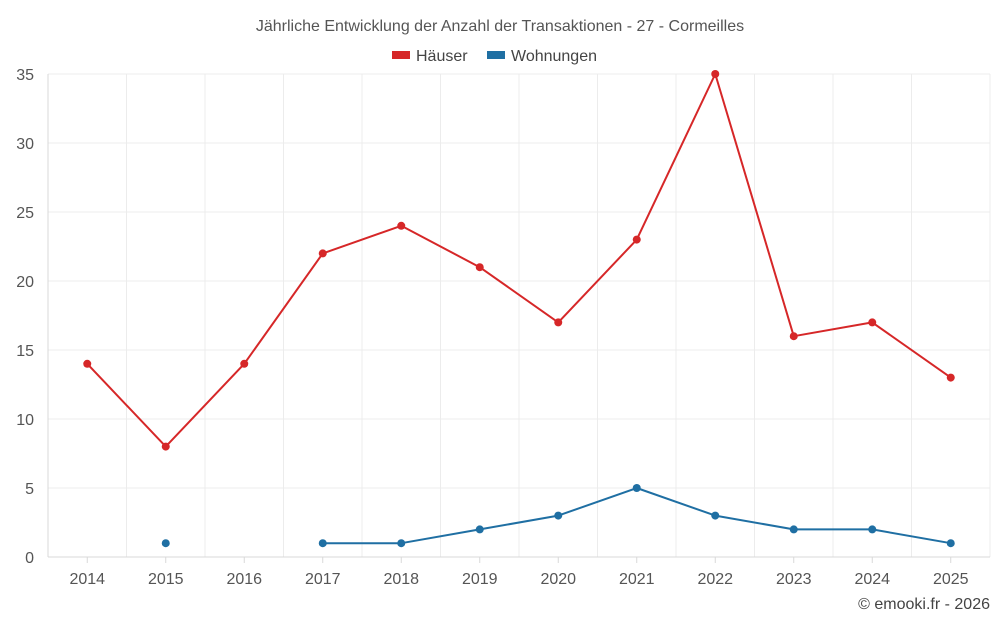  I want to click on y-tick-label-20: 20, so click(25, 282).